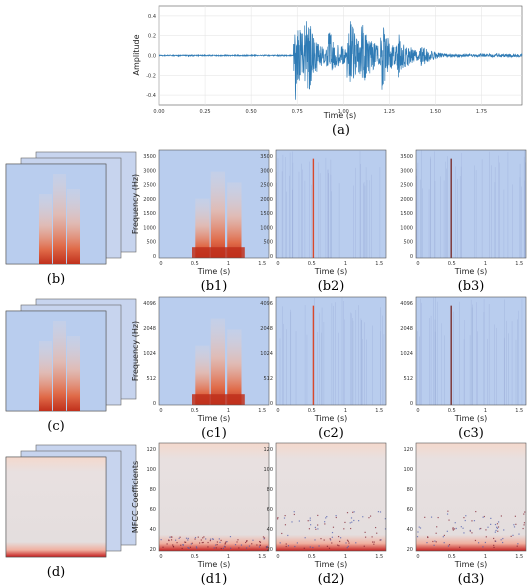 The image size is (528, 586). Describe the element at coordinates (268, 470) in the screenshot. I see `panel-y-tick: 100` at that location.